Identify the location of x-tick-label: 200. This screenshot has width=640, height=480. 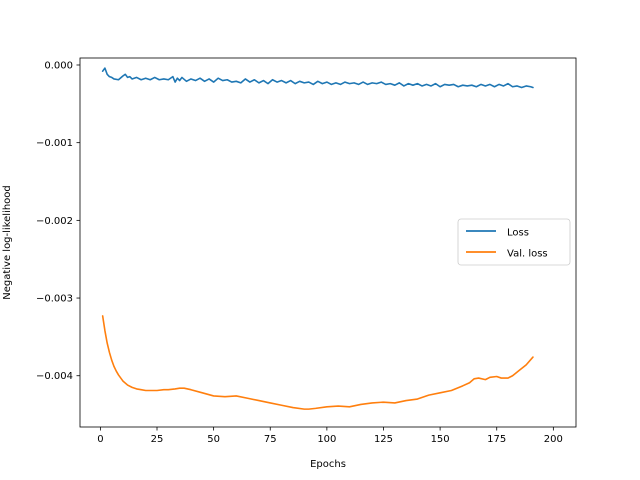
(553, 439).